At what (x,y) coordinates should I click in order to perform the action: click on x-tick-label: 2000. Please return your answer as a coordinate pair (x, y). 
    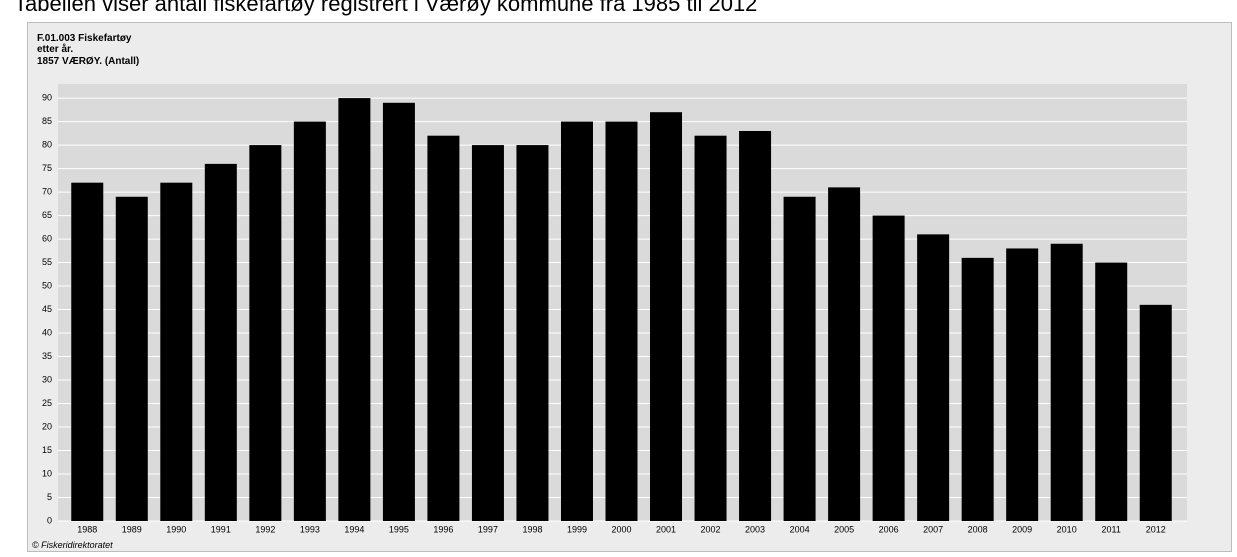
    Looking at the image, I should click on (621, 529).